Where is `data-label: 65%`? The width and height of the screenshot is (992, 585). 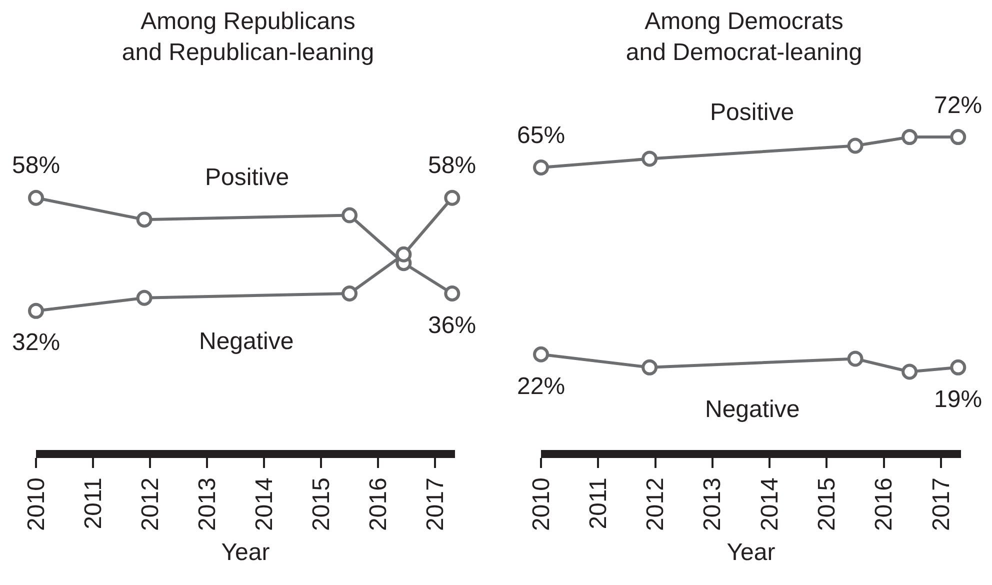 data-label: 65% is located at coordinates (541, 135).